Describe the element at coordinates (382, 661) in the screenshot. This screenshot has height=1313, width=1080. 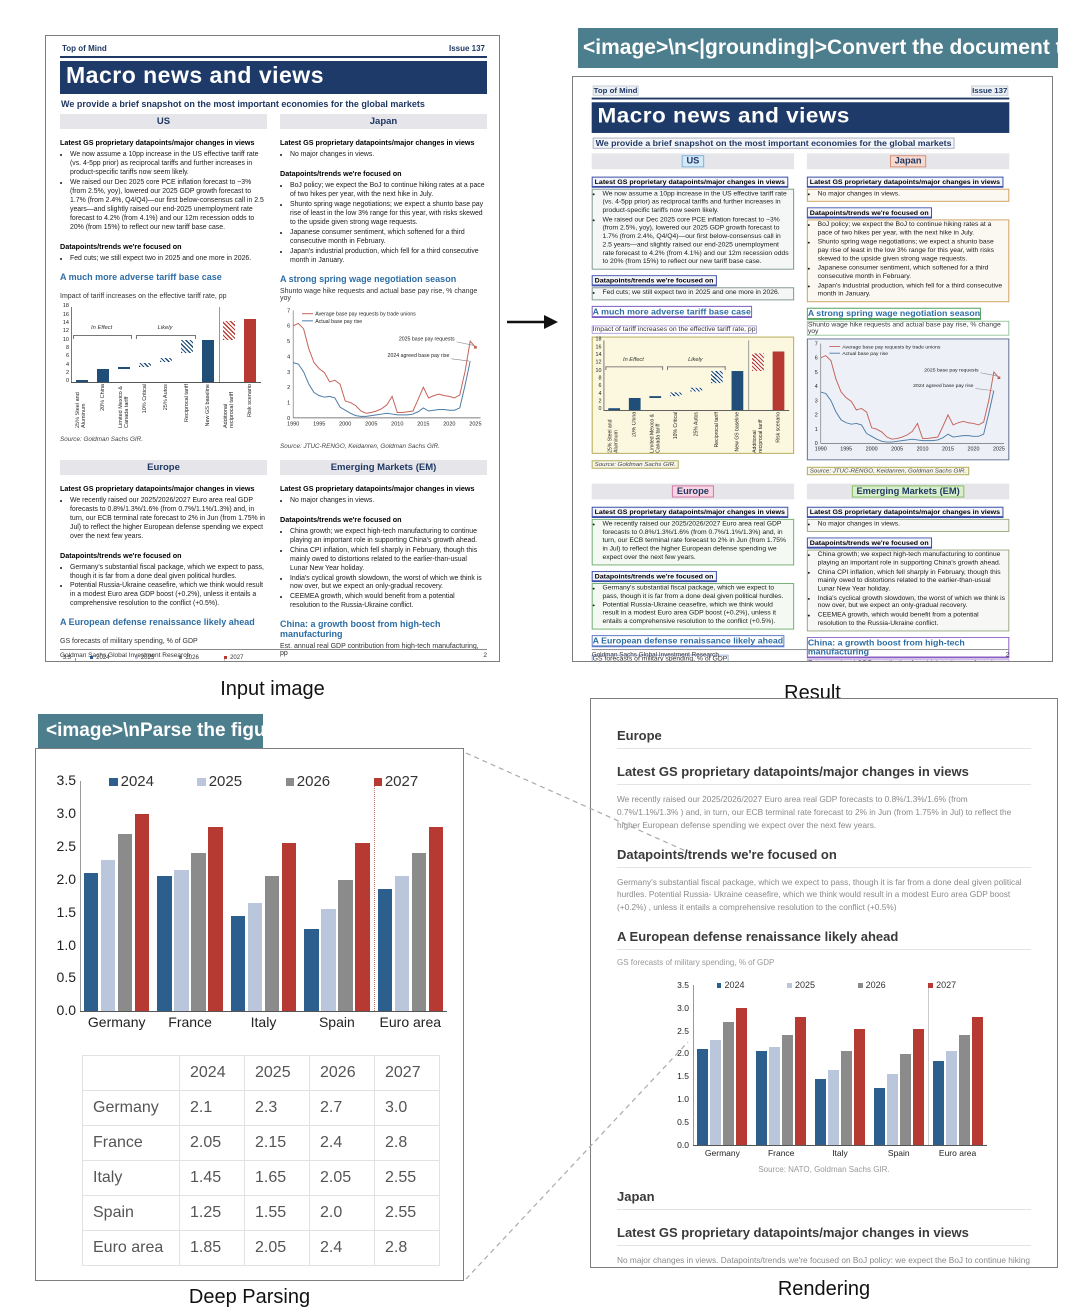
I see `china_hightech-chart: 0.00.30.60.91.21.520252026202720282029` at that location.